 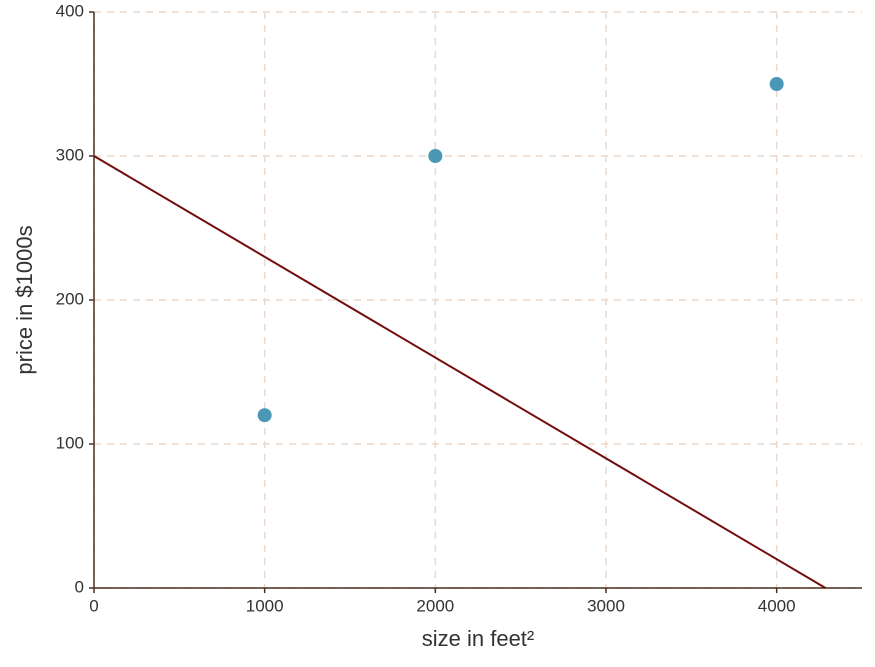 I want to click on y-tick-label: 100, so click(x=70, y=442).